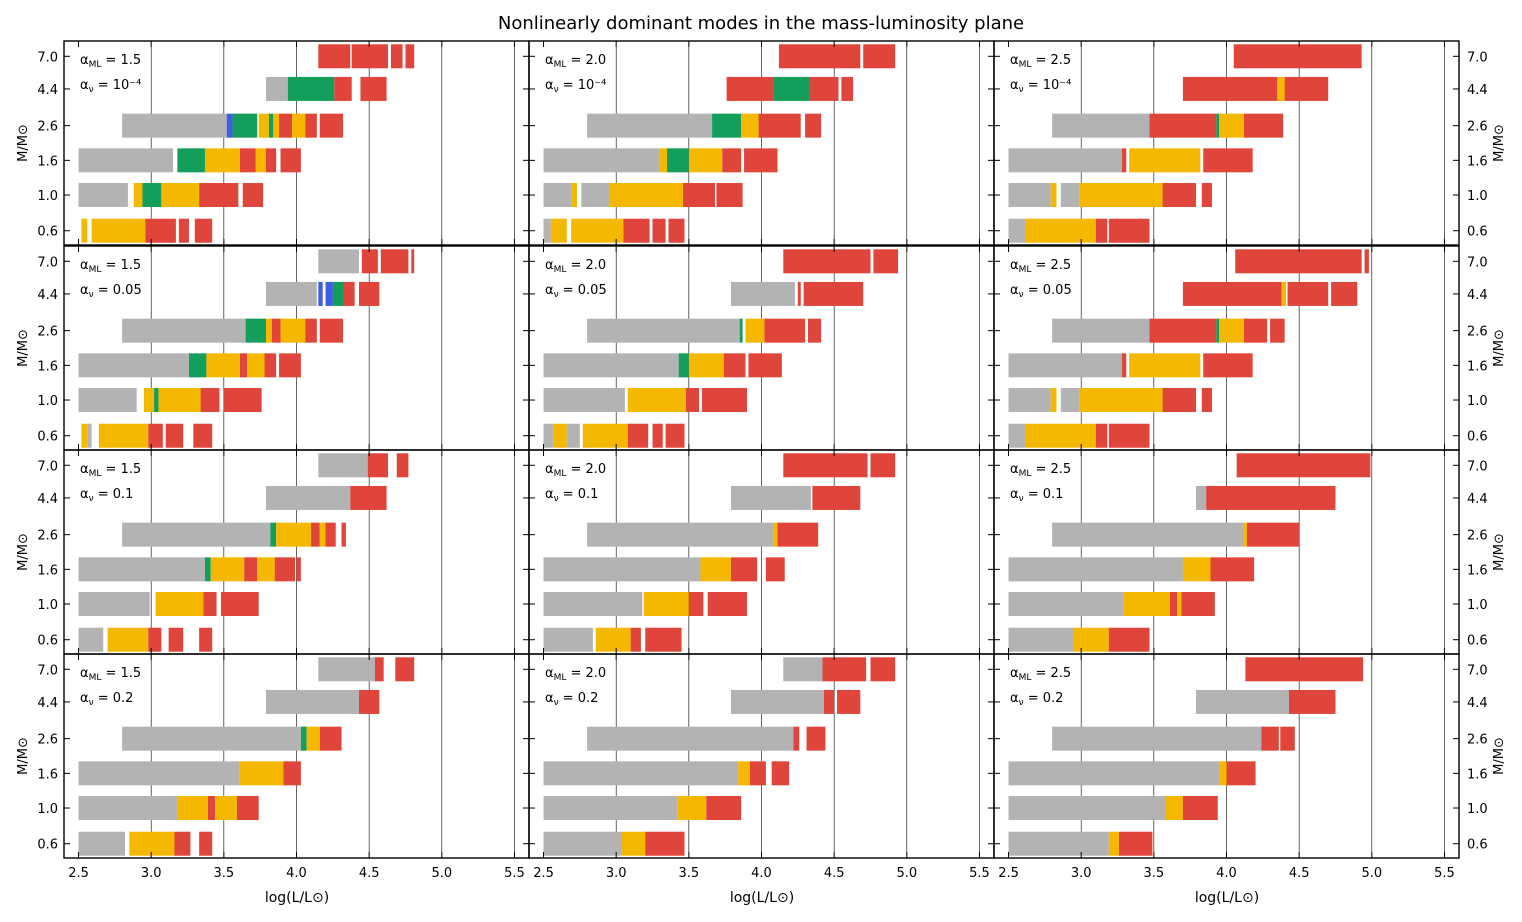 The height and width of the screenshot is (922, 1522). What do you see at coordinates (1299, 873) in the screenshot?
I see `x-tick-label: 4.5` at bounding box center [1299, 873].